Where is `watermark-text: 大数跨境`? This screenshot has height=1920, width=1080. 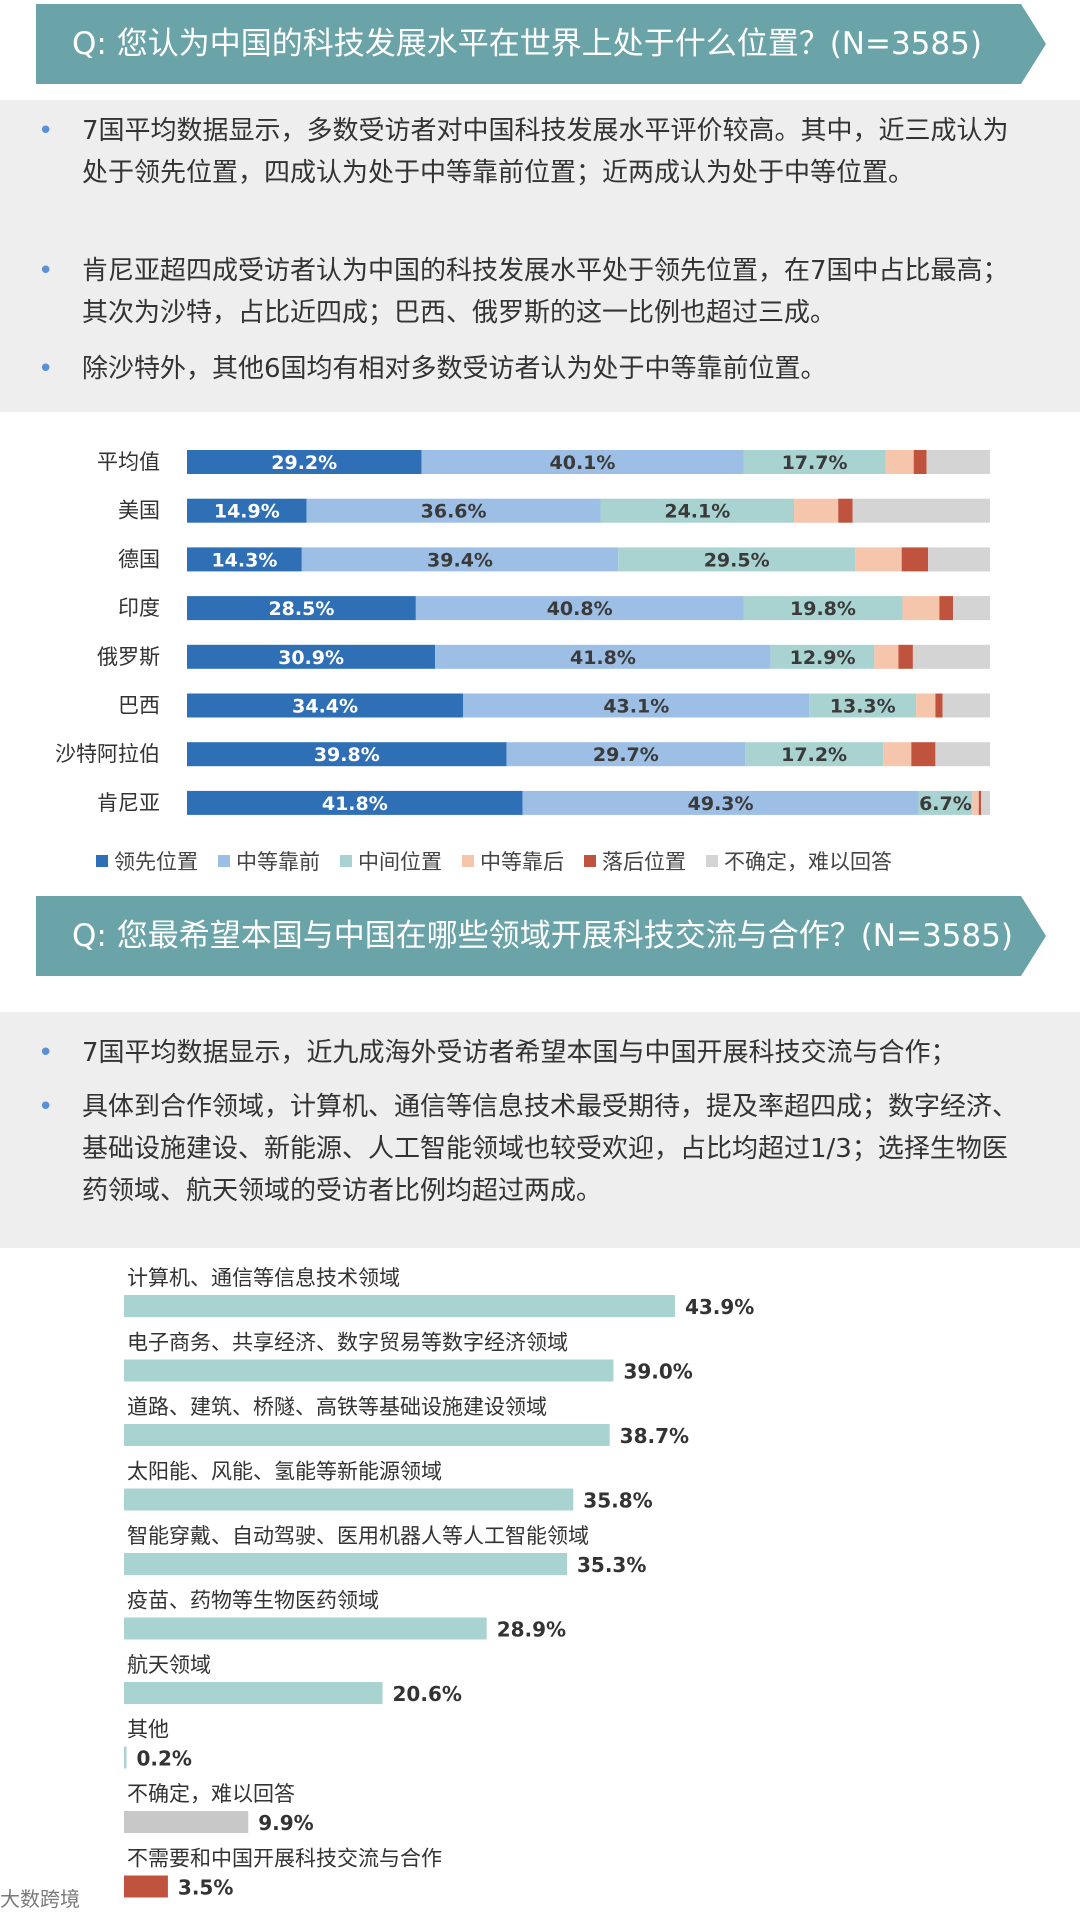
watermark-text: 大数跨境 is located at coordinates (40, 1899).